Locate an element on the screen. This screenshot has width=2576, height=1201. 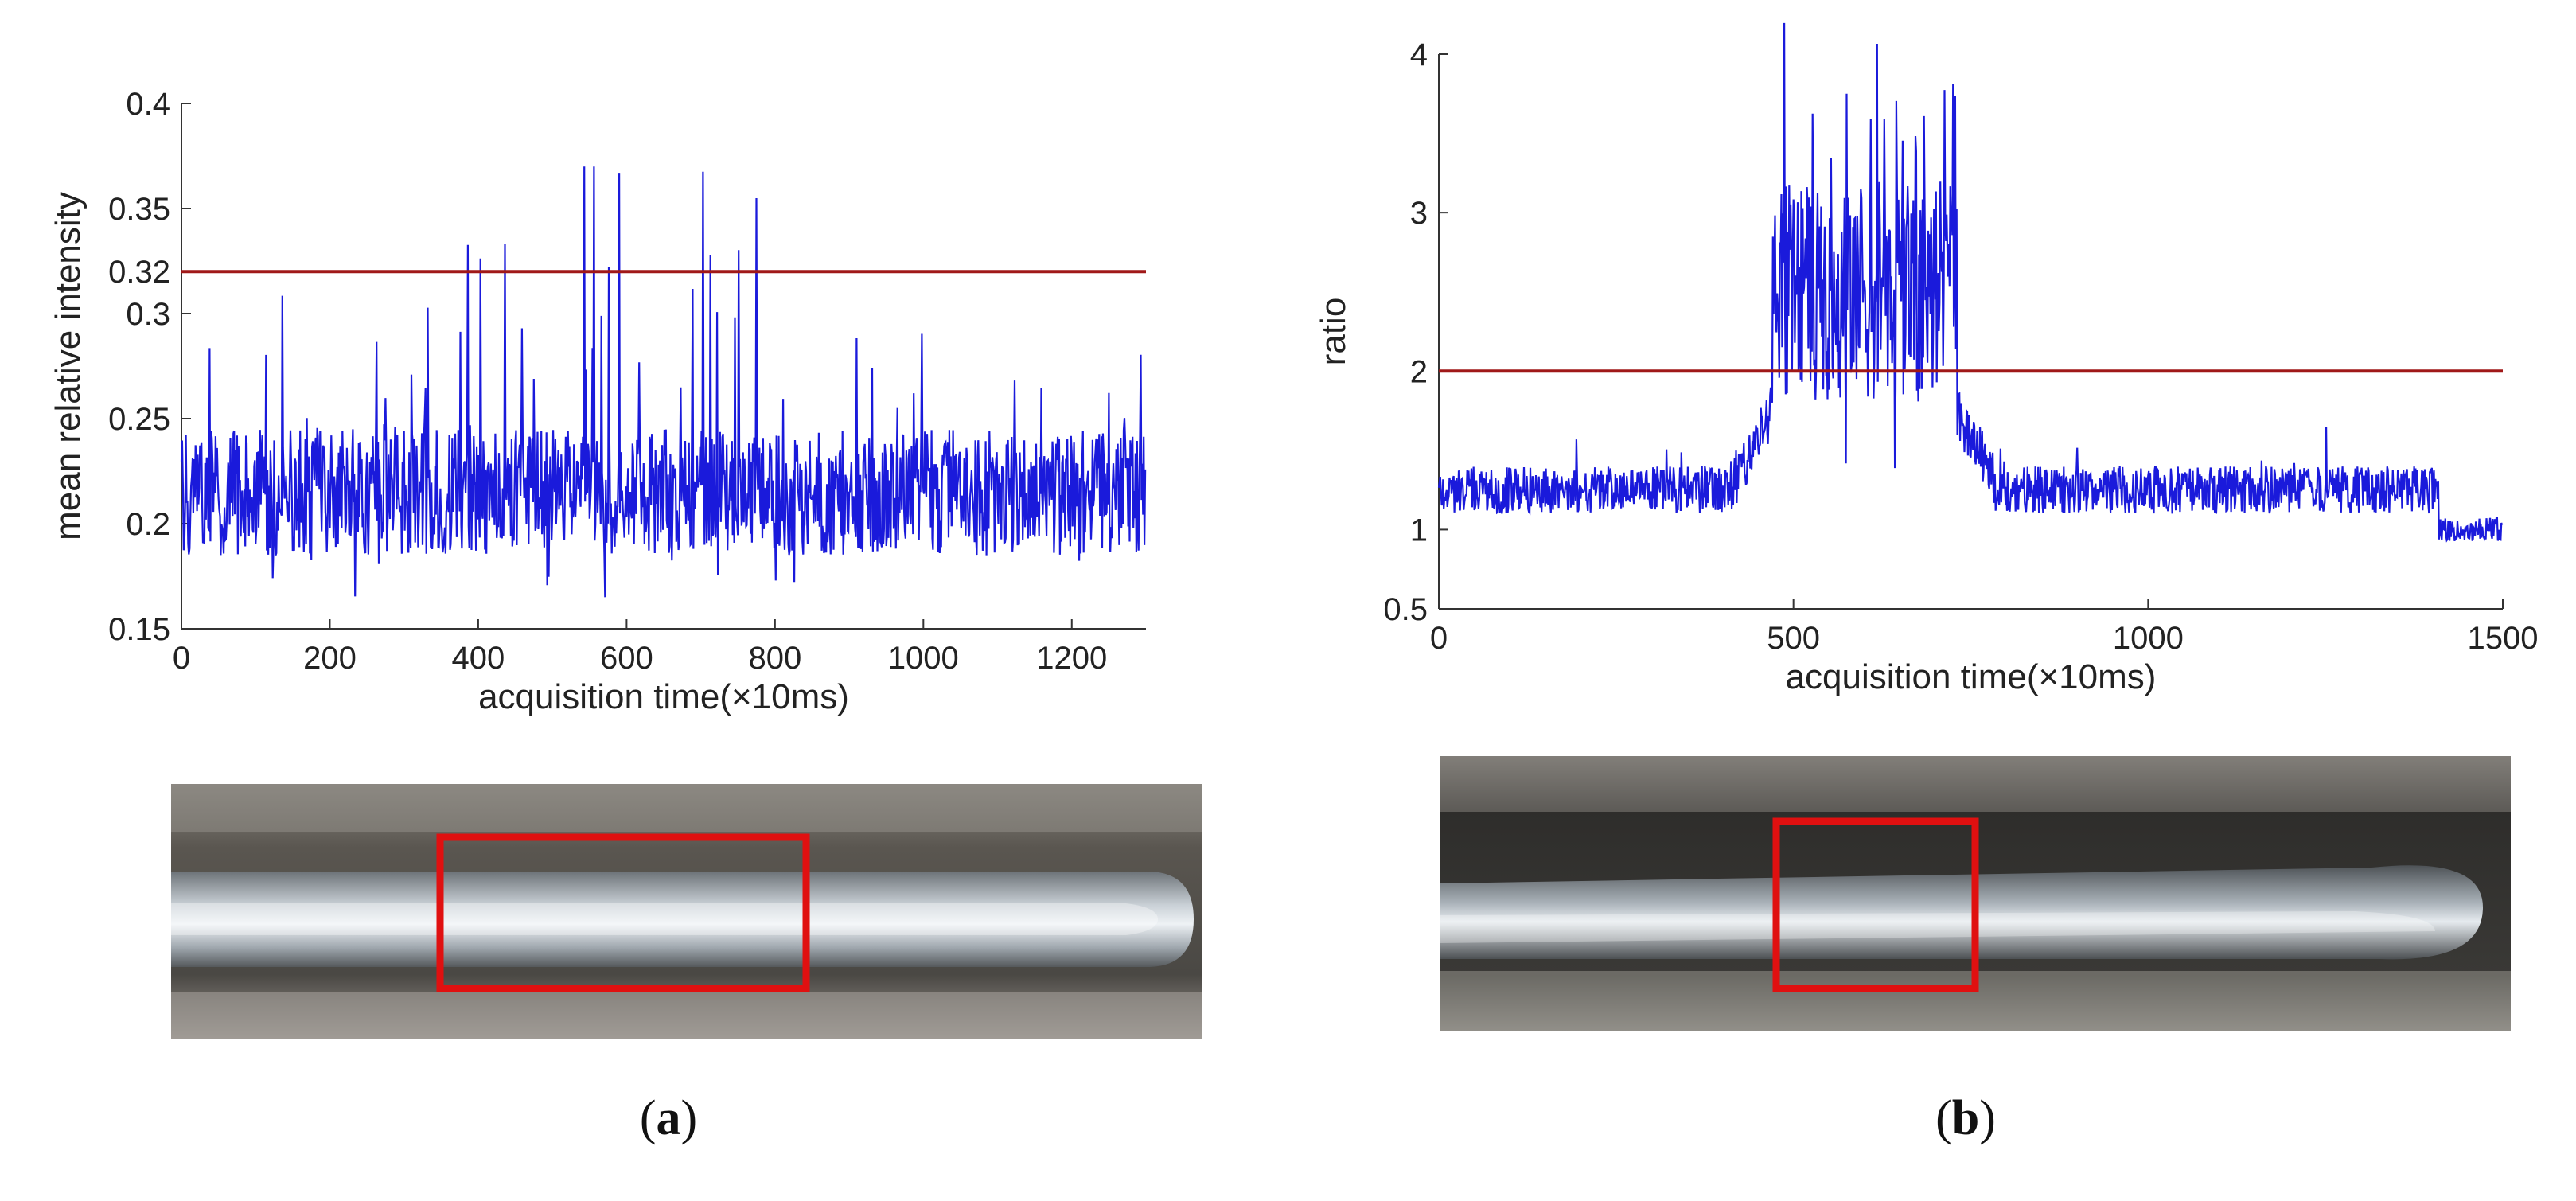
x-tick-label: 200 is located at coordinates (330, 658).